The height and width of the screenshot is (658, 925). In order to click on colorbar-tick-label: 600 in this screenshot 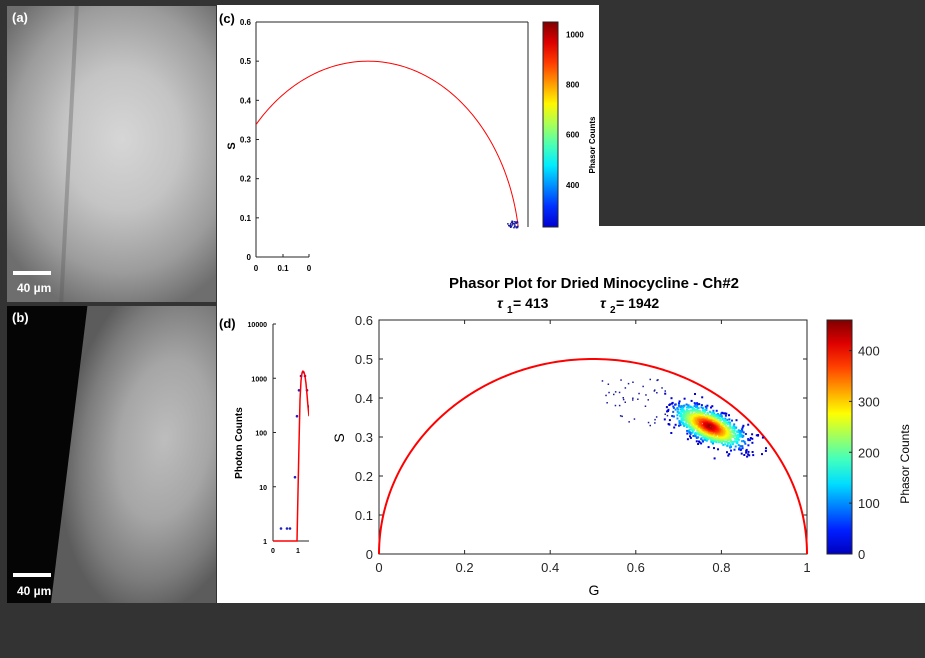, I will do `click(573, 135)`.